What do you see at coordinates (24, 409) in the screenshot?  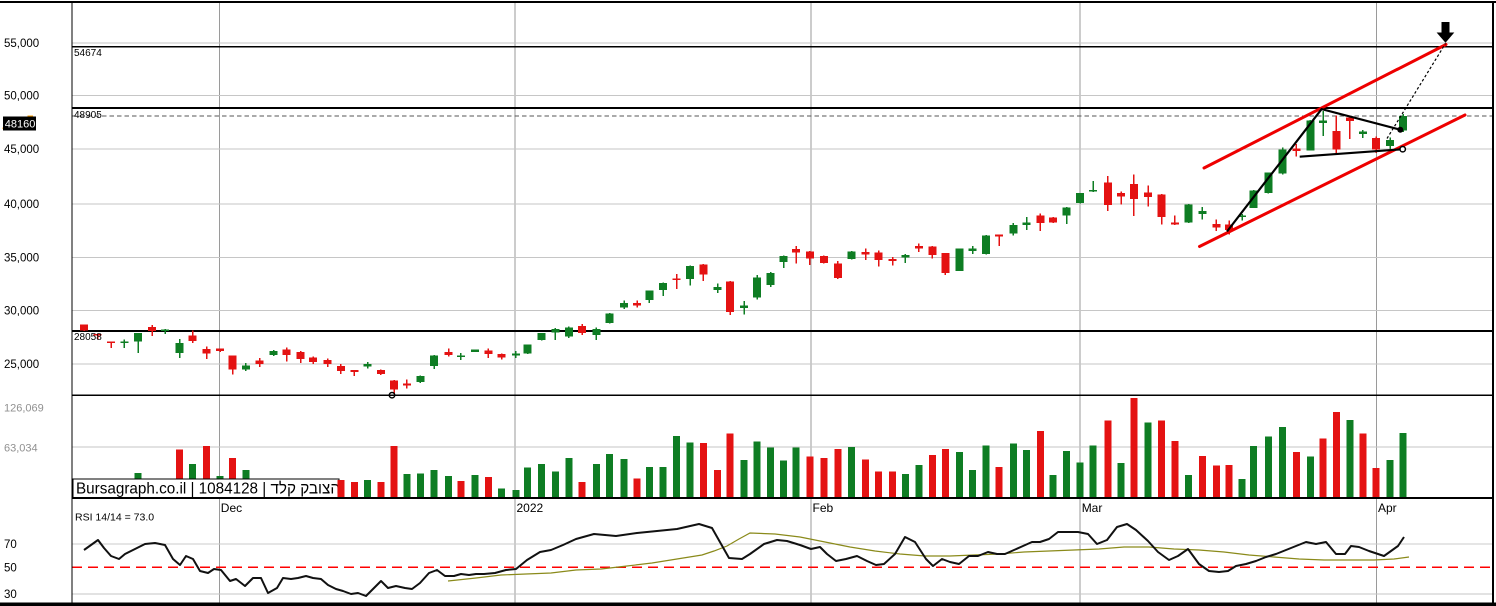 I see `svg-text: 126,069` at bounding box center [24, 409].